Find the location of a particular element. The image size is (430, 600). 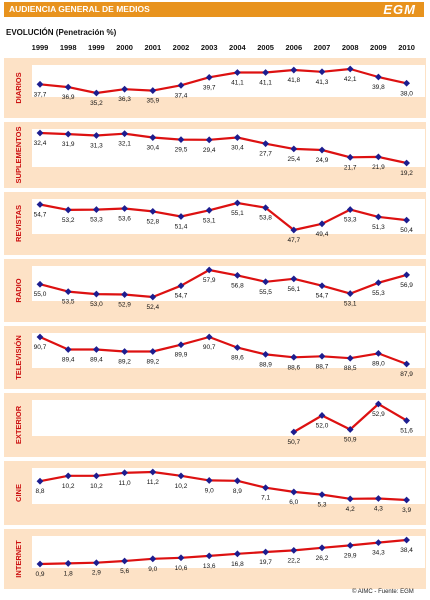

data-label: 55,0 is located at coordinates (40, 294).